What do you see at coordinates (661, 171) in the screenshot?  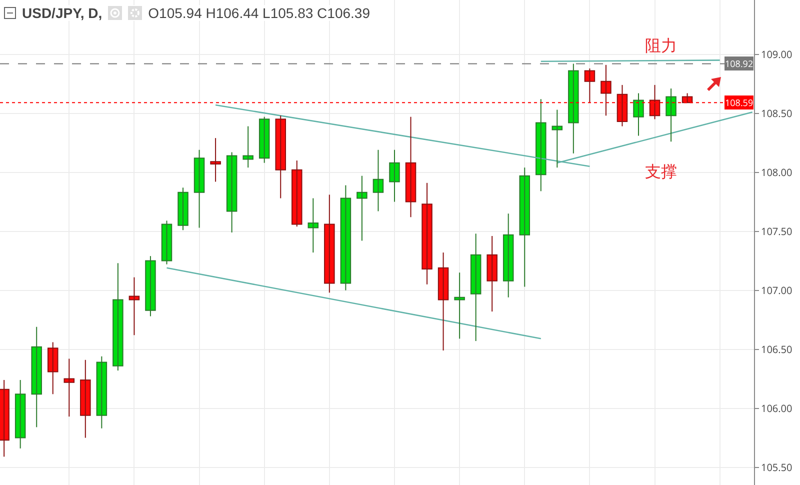 I see `annotation: 支撑` at bounding box center [661, 171].